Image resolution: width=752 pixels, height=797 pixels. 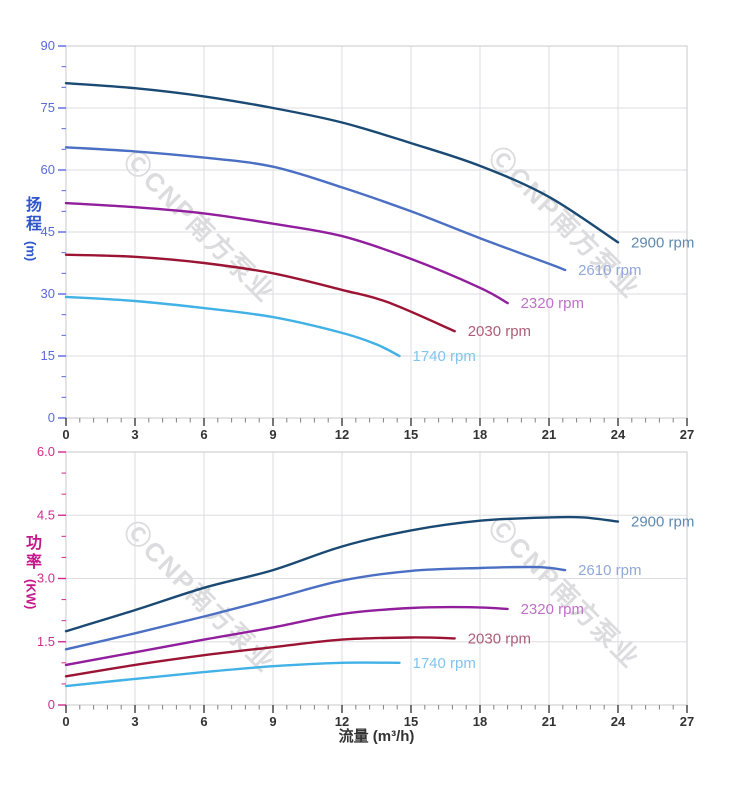 I want to click on power-axis-title-text: 功率, so click(x=31, y=553).